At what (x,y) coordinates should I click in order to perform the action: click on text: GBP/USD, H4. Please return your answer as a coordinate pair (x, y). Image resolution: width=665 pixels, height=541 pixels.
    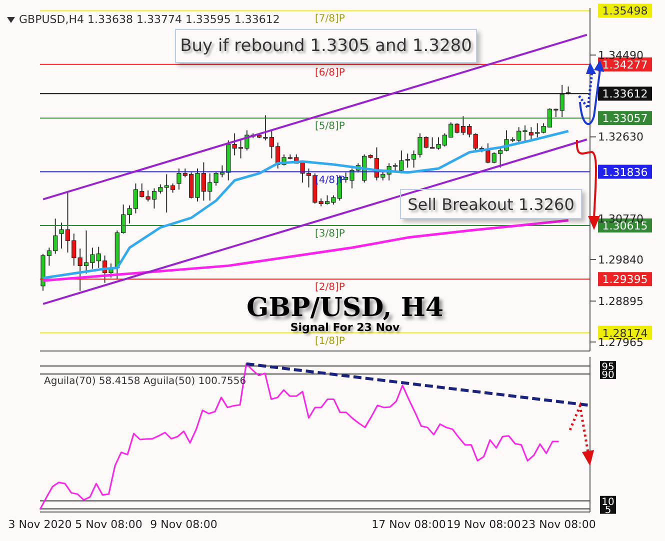
    Looking at the image, I should click on (345, 308).